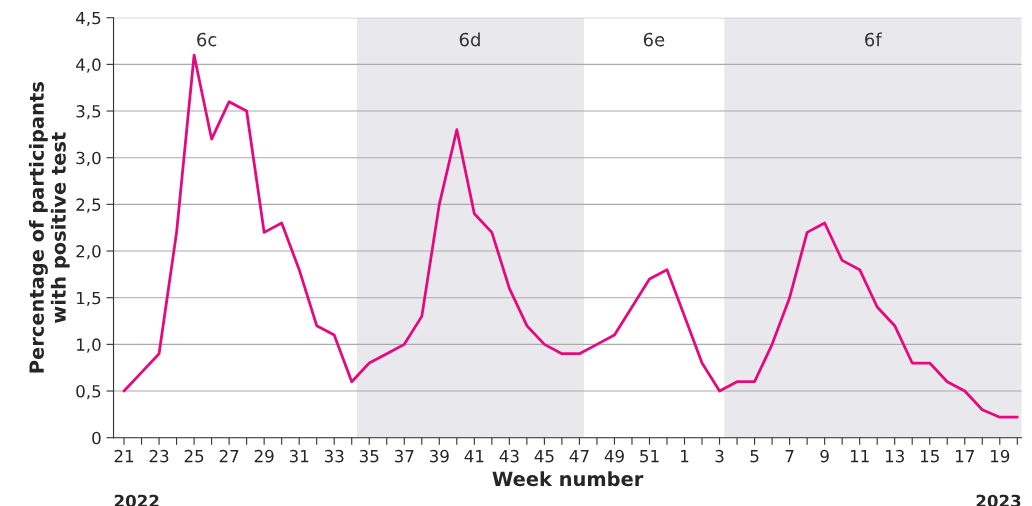 This screenshot has height=506, width=1032. What do you see at coordinates (439, 456) in the screenshot?
I see `x-tick-label: 39` at bounding box center [439, 456].